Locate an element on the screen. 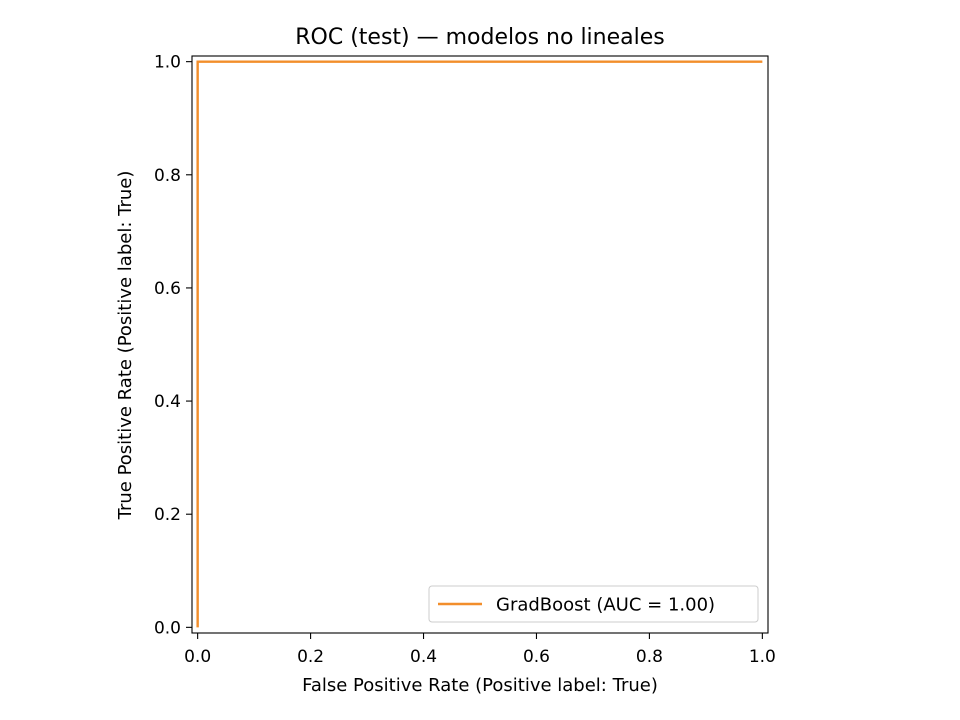  y-tick-label: 0.8 is located at coordinates (167, 176).